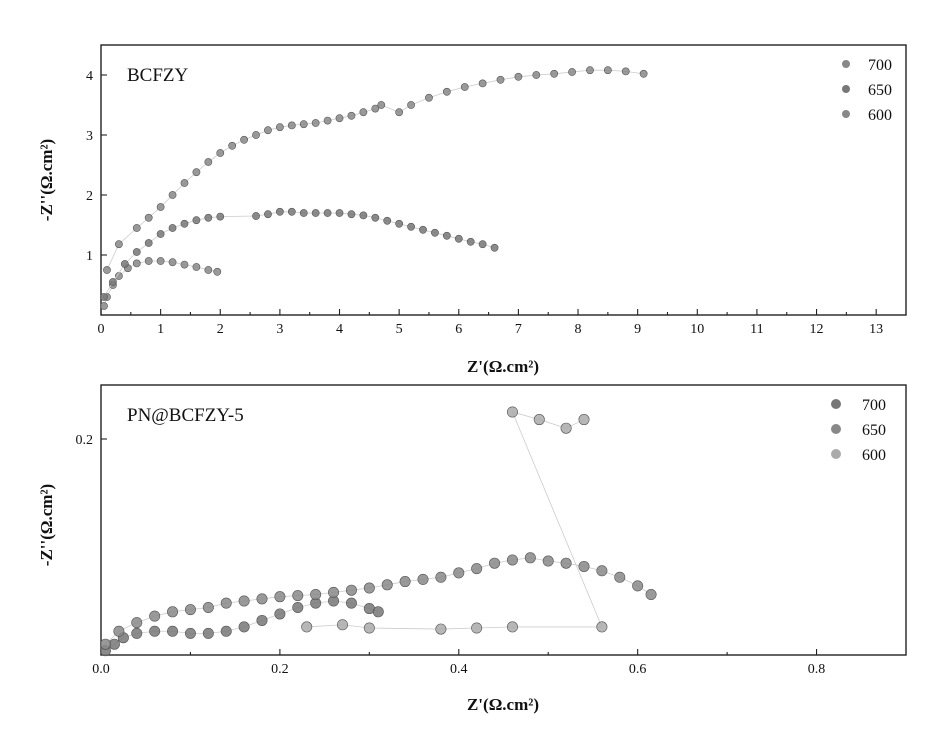 The image size is (929, 734). Describe the element at coordinates (185, 415) in the screenshot. I see `chart-title-bottom: PN@BCFZY-5` at that location.